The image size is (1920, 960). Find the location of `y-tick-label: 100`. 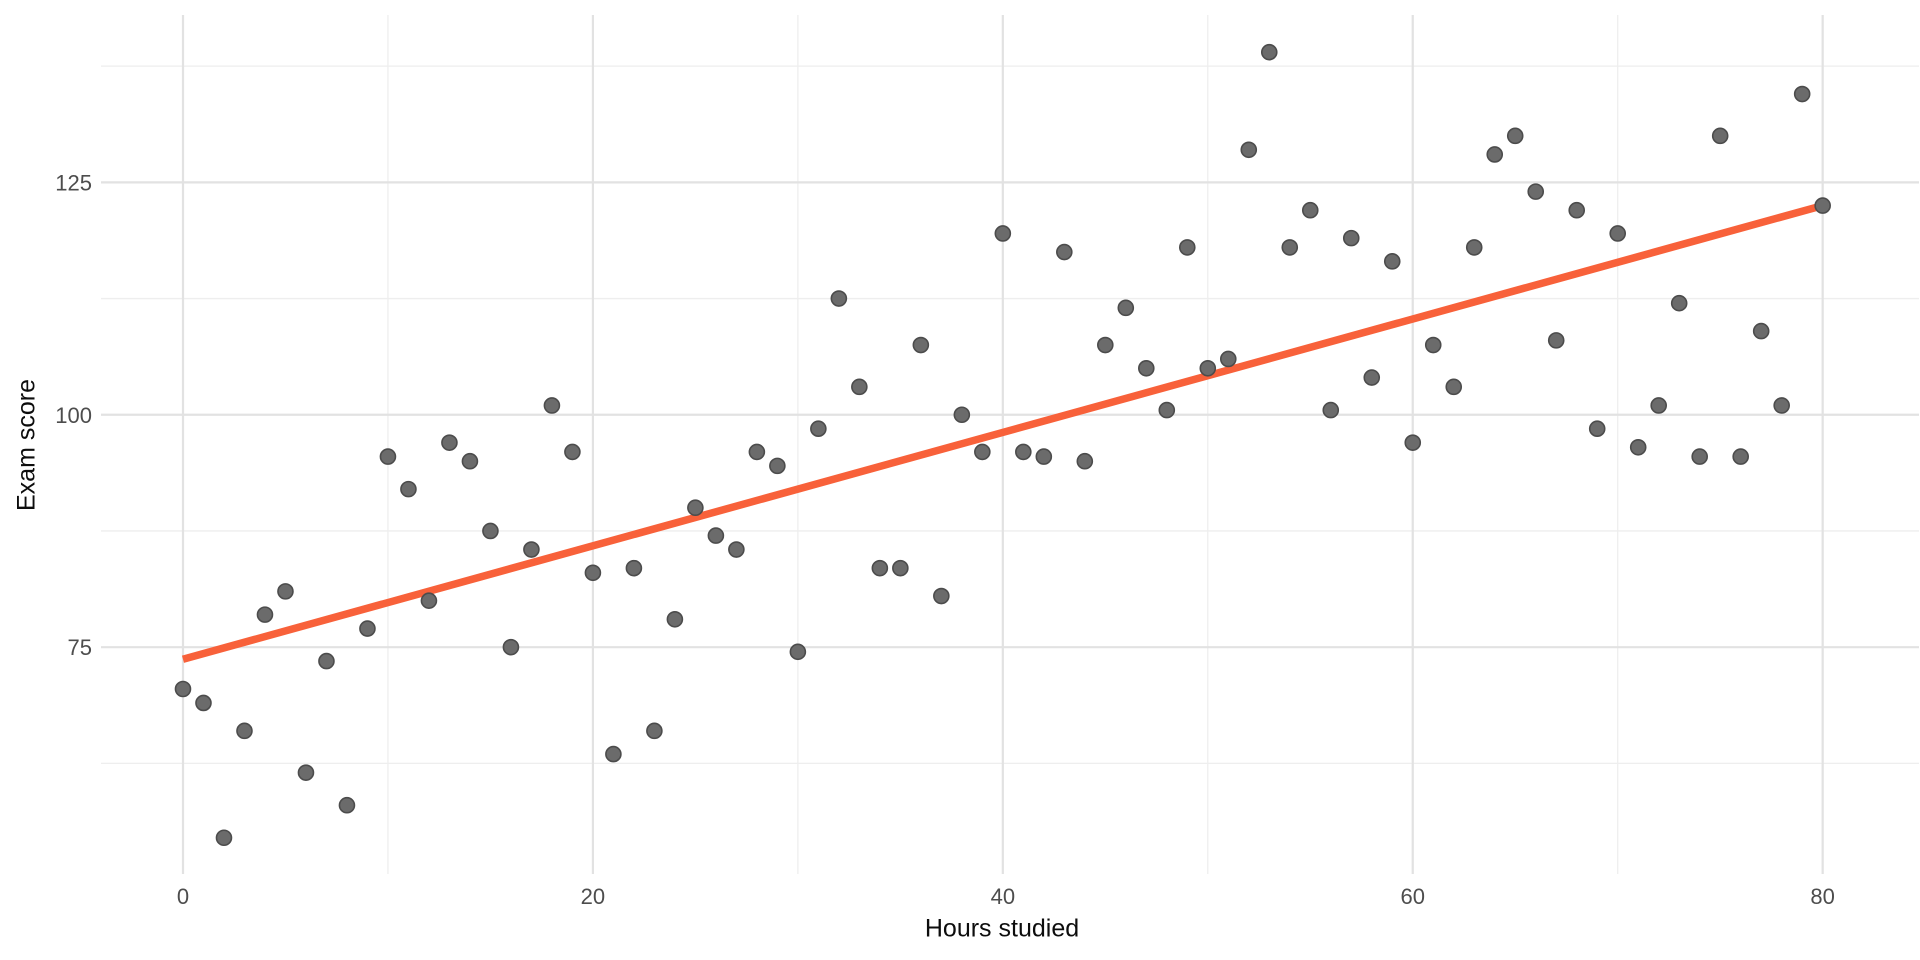

y-tick-label: 100 is located at coordinates (73, 415).